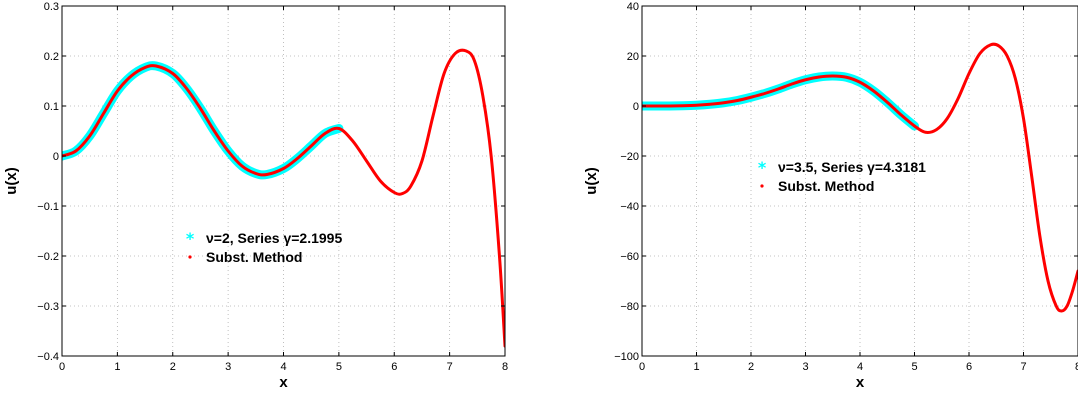 Image resolution: width=1078 pixels, height=395 pixels. What do you see at coordinates (629, 157) in the screenshot?
I see `y-tick-label: −20` at bounding box center [629, 157].